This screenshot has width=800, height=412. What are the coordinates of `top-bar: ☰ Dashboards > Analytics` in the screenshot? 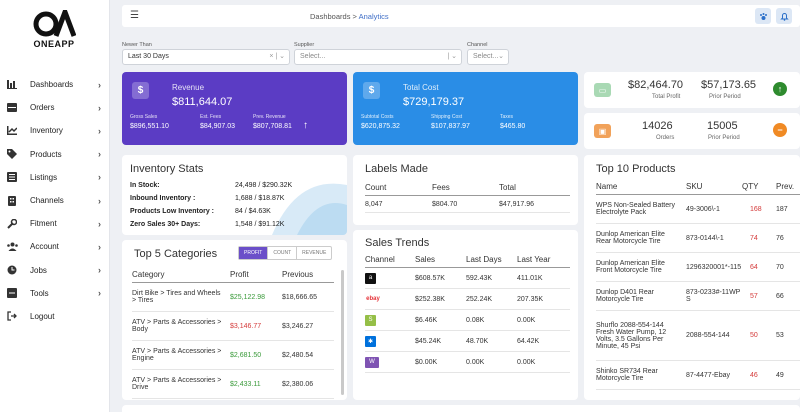 It's located at (461, 16).